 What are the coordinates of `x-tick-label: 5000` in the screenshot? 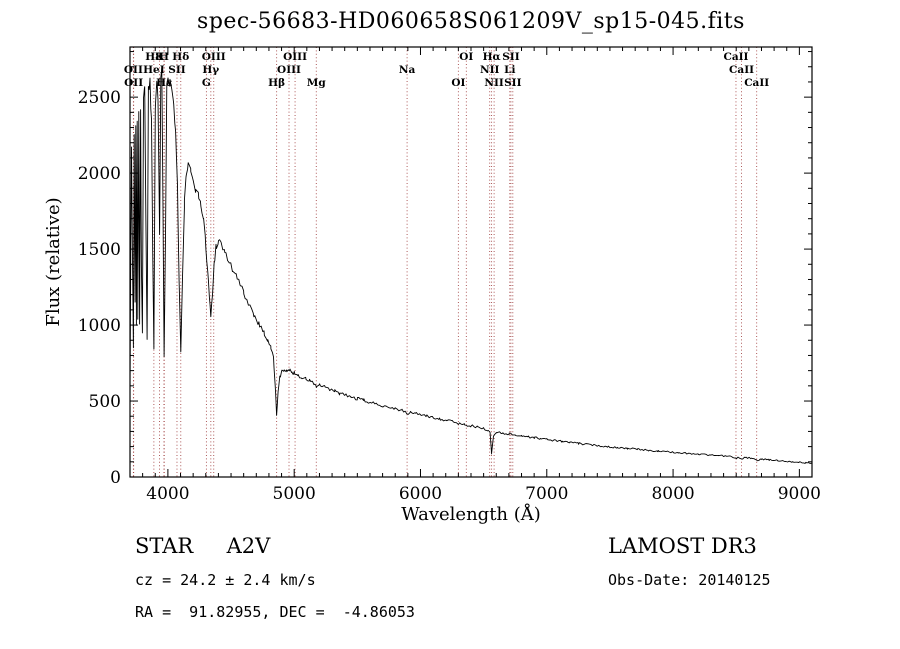 It's located at (294, 494).